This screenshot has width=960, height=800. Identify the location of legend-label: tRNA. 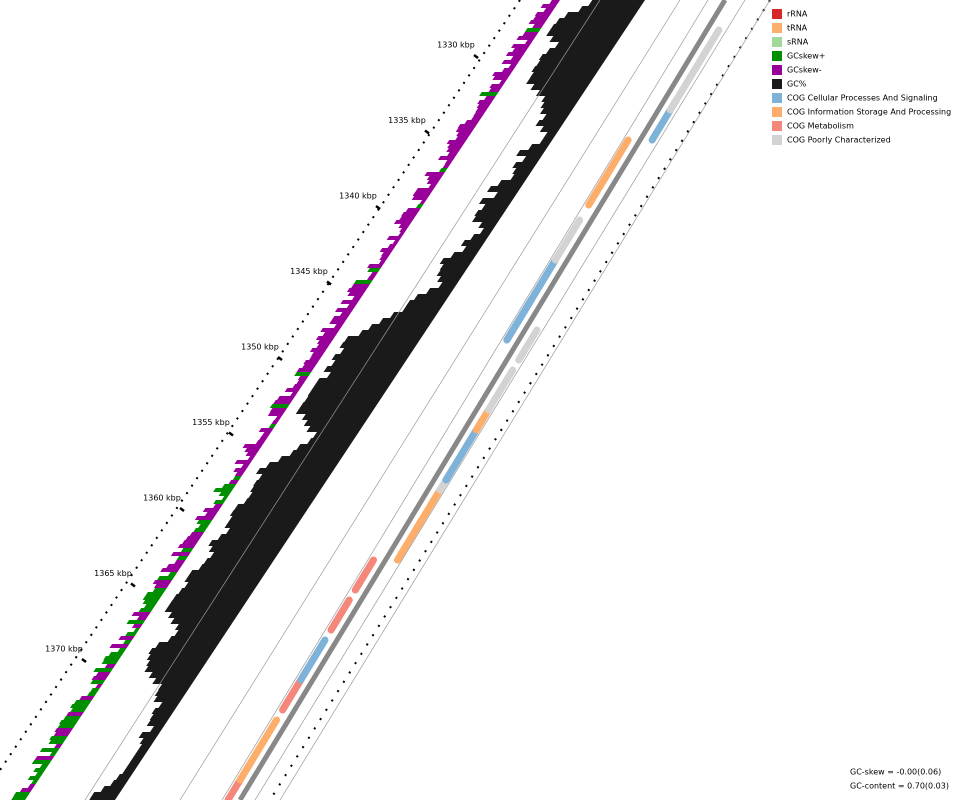
(797, 28).